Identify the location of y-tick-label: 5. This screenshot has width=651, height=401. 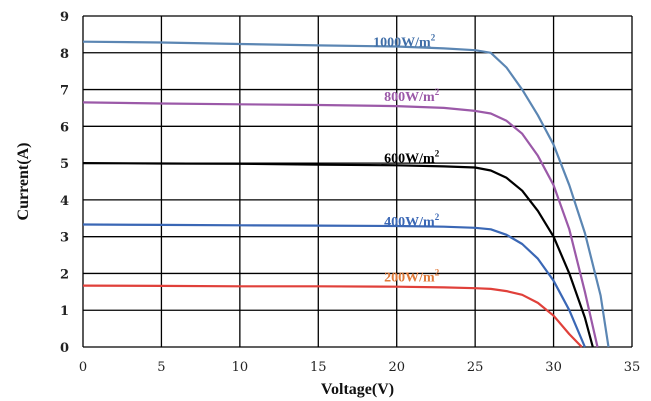
(64, 164).